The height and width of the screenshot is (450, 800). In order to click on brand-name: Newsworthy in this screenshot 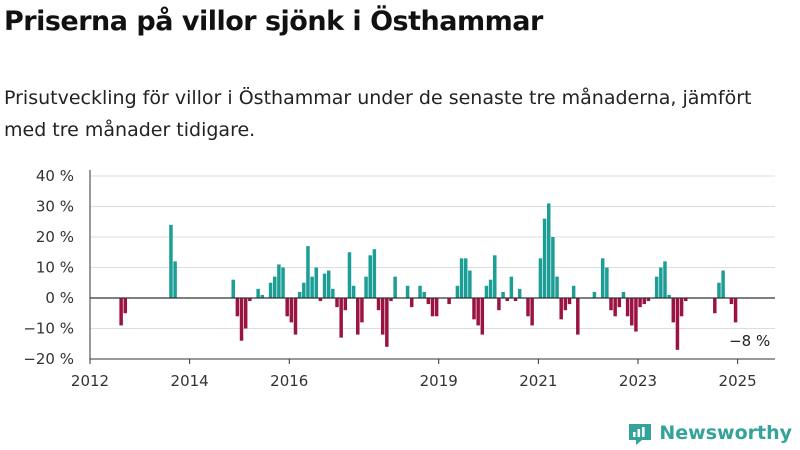, I will do `click(725, 433)`.